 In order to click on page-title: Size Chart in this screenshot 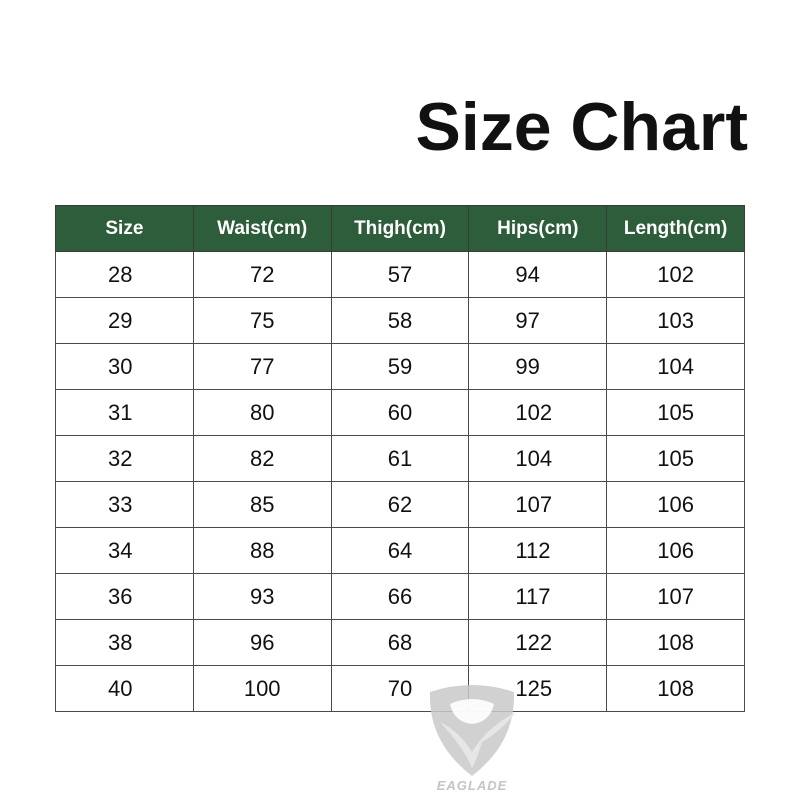, I will do `click(581, 127)`.